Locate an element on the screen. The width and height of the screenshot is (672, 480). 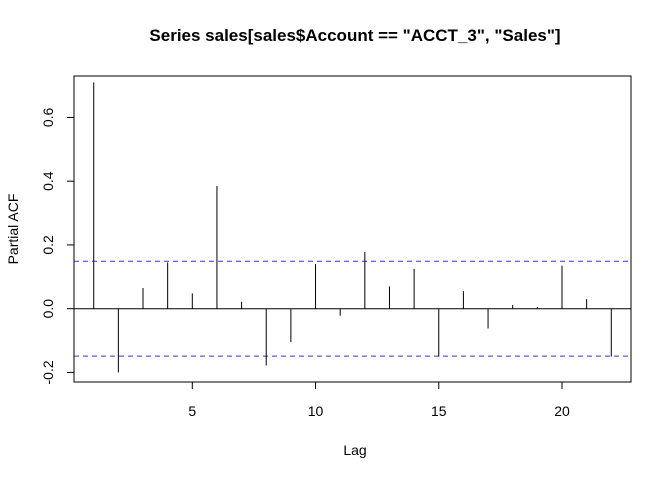
y-tick-label: 0.0 is located at coordinates (48, 309).